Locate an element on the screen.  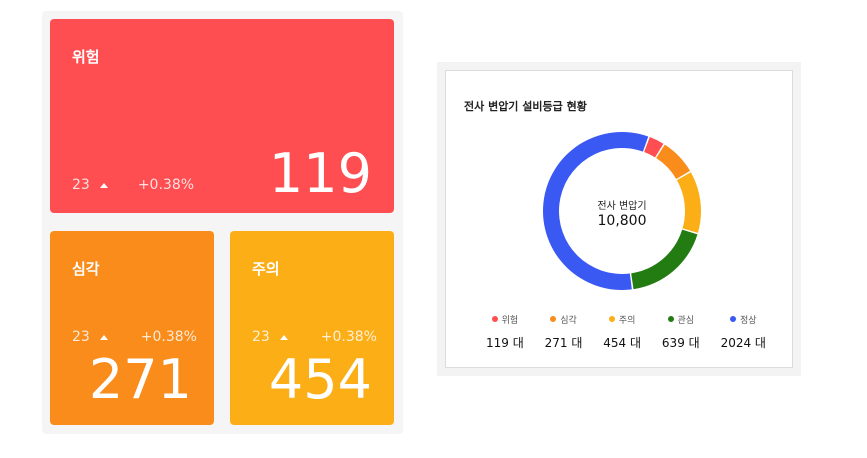
legend-label: 위험 is located at coordinates (505, 319).